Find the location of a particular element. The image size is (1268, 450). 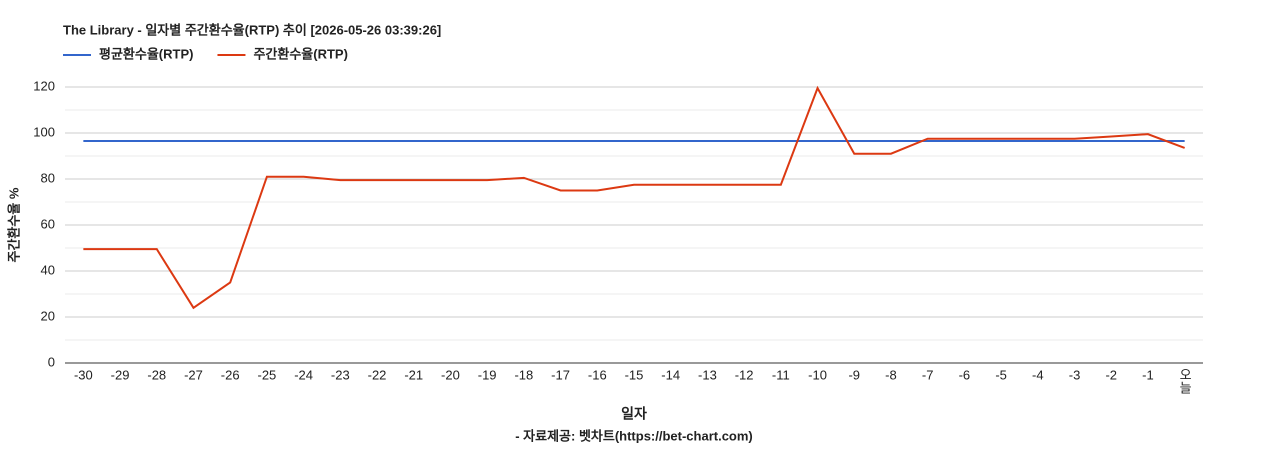

x-tick-label: -21 is located at coordinates (413, 374).